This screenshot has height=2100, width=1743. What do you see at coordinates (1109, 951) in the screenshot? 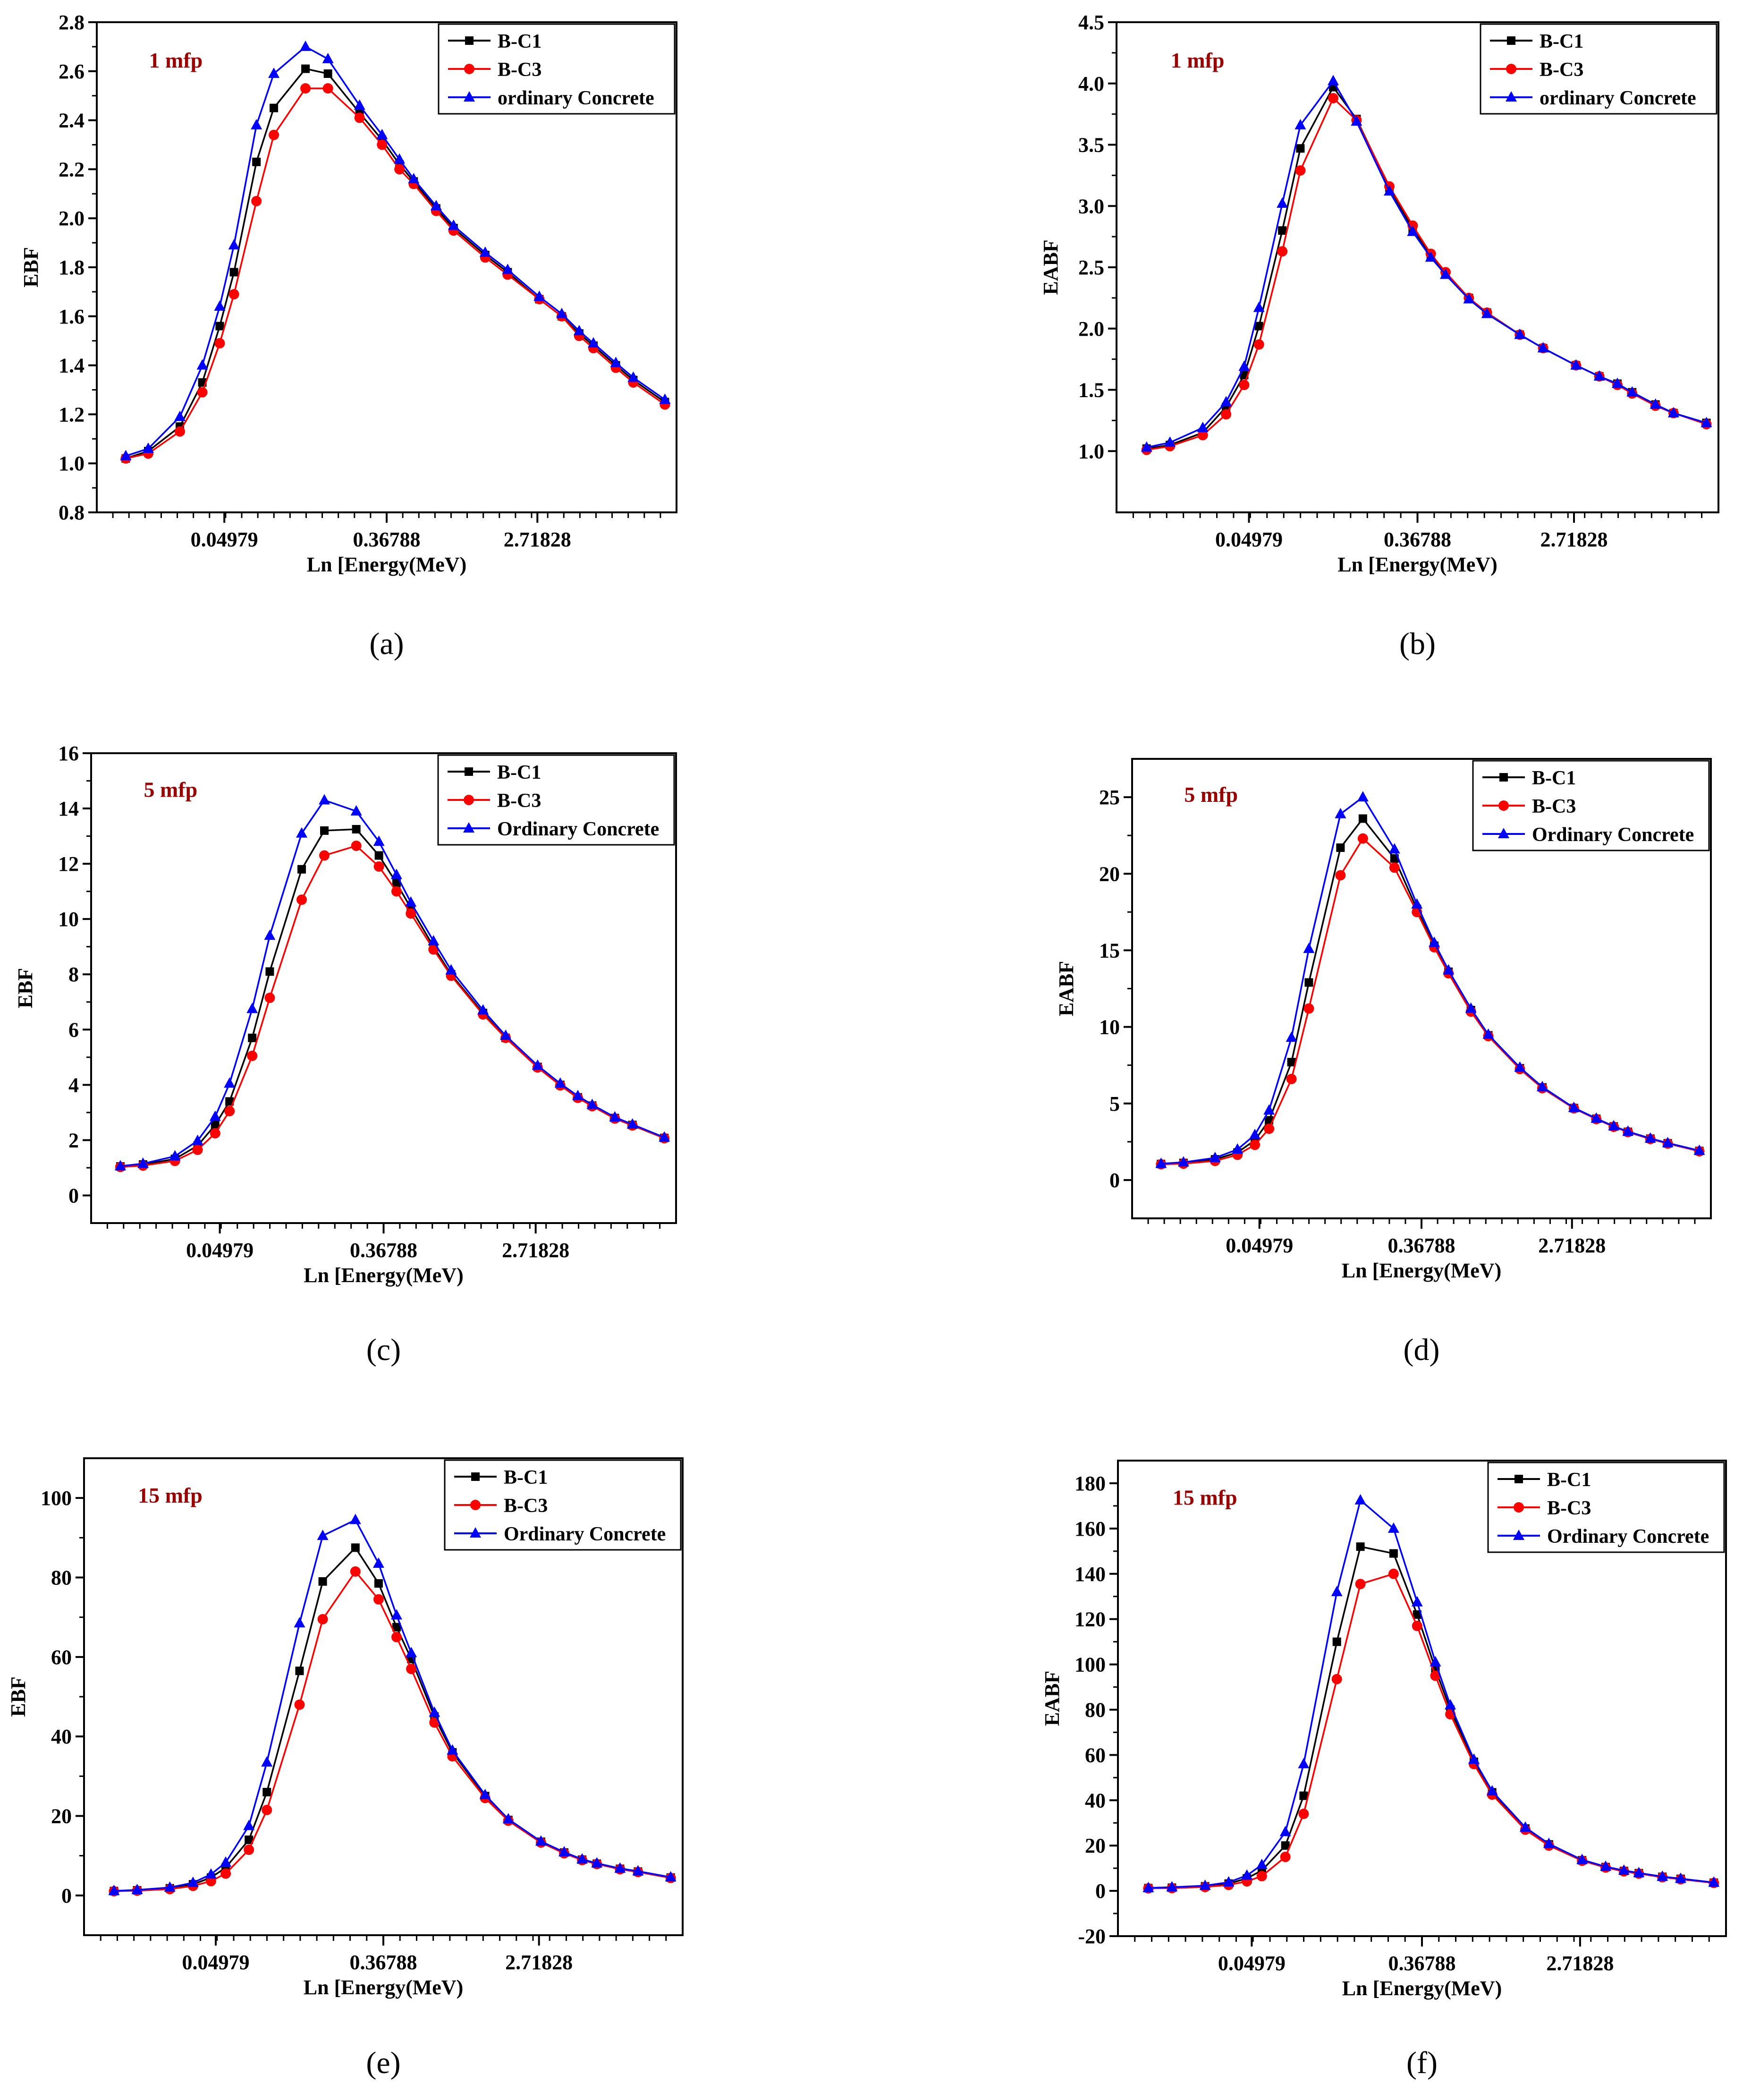
I see `y-tick-label: 15` at bounding box center [1109, 951].